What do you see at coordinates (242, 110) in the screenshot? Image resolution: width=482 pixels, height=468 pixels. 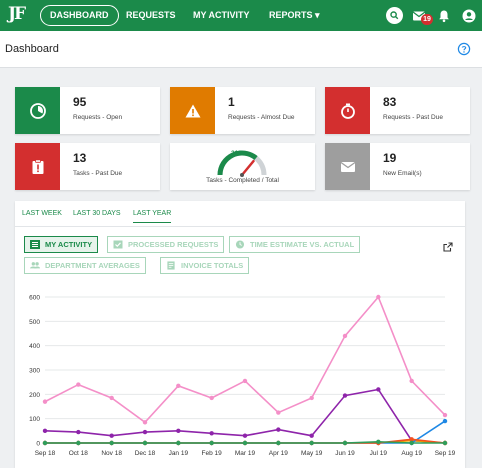 I see `card-requests-almost-due: 1 Requests - Almost Due` at bounding box center [242, 110].